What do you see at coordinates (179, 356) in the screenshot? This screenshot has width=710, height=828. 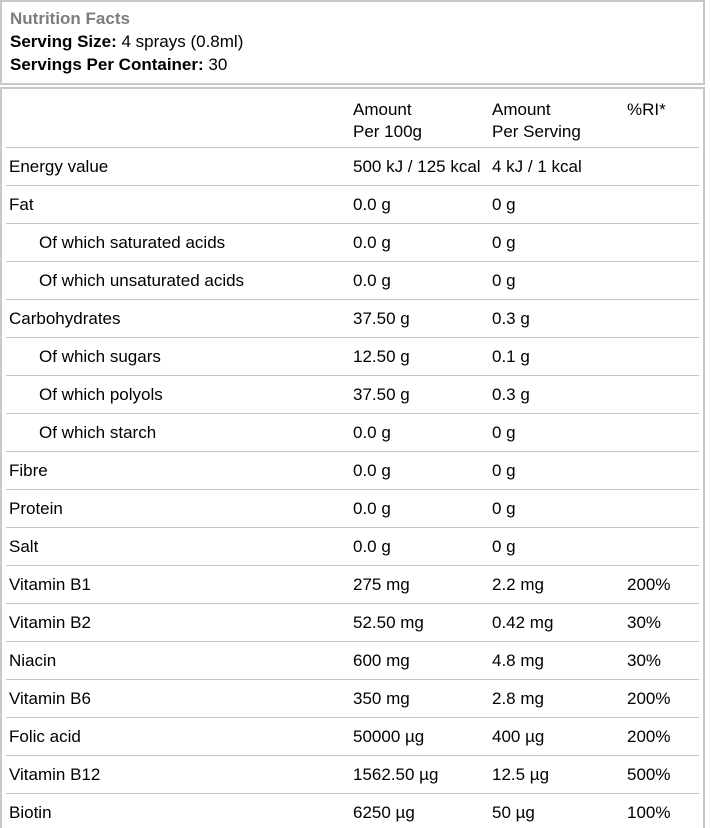 I see `row-label: Of which sugars` at bounding box center [179, 356].